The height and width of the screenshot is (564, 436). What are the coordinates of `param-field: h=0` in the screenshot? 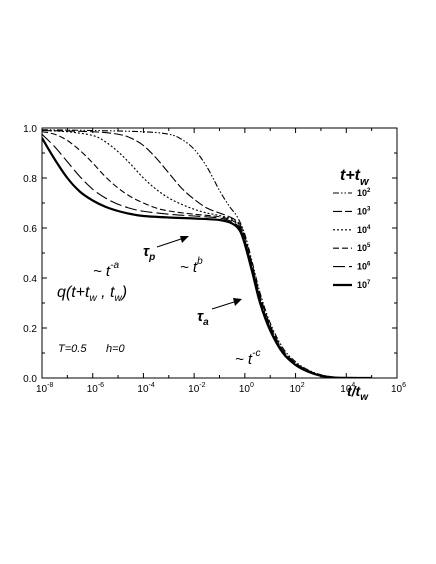 It's located at (116, 349).